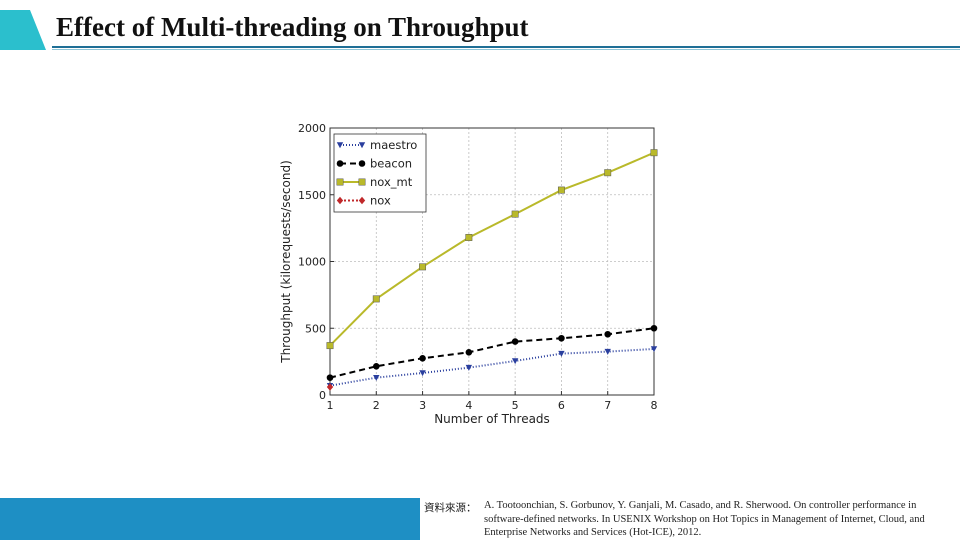 The width and height of the screenshot is (960, 540). What do you see at coordinates (515, 405) in the screenshot?
I see `x-tick-label: 5` at bounding box center [515, 405].